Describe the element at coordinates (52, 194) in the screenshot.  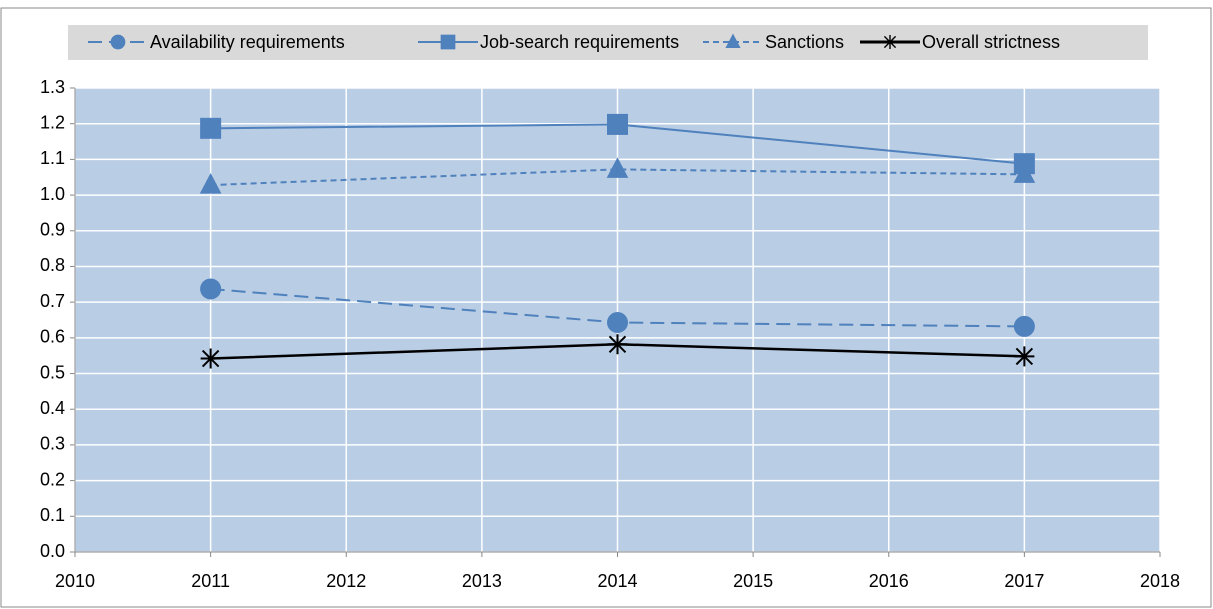
I see `y-tick-label: 1.0` at that location.